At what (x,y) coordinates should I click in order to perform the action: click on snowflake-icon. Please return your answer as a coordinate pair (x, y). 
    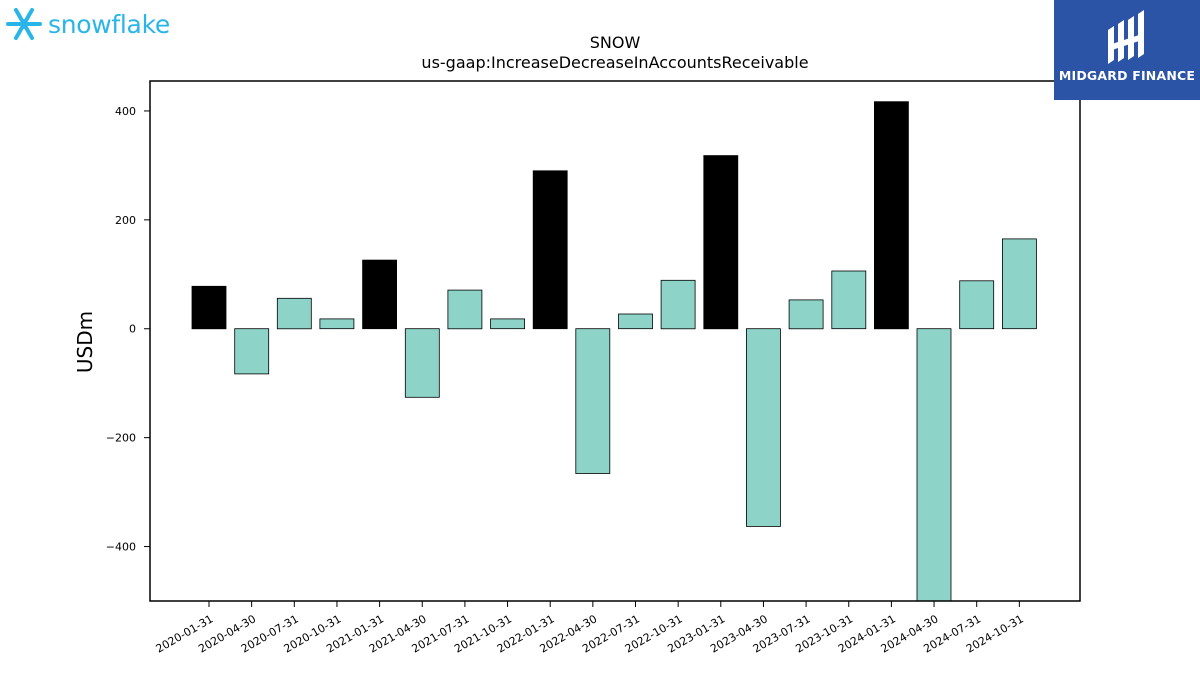
    Looking at the image, I should click on (24, 24).